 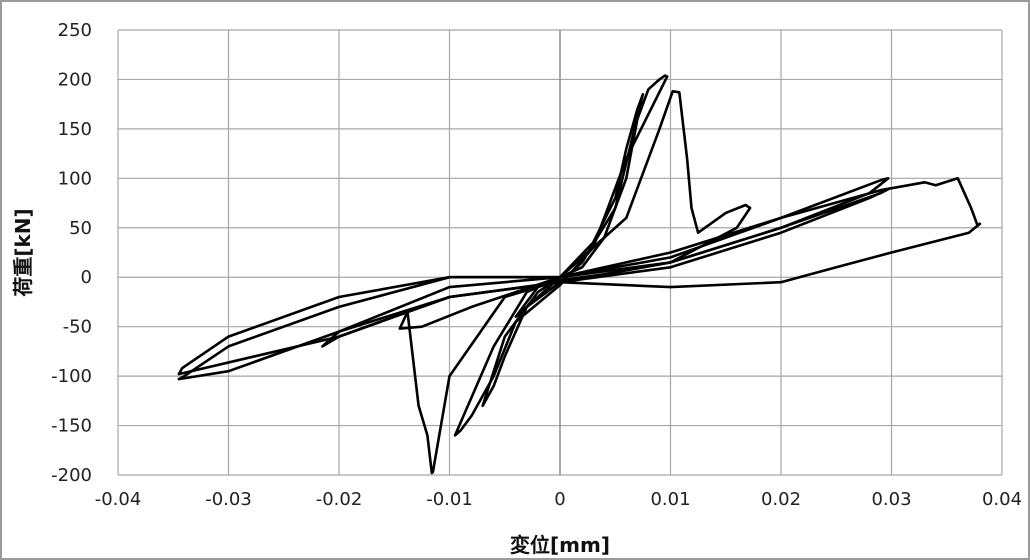 What do you see at coordinates (449, 499) in the screenshot?
I see `x-tick-label: -0.01` at bounding box center [449, 499].